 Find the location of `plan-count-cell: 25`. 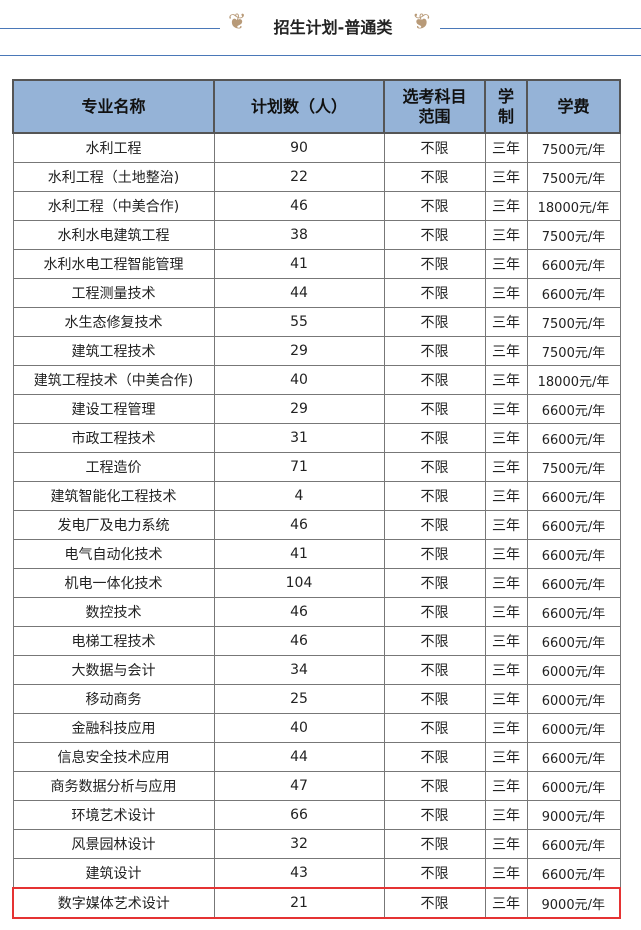

plan-count-cell: 25 is located at coordinates (299, 699).